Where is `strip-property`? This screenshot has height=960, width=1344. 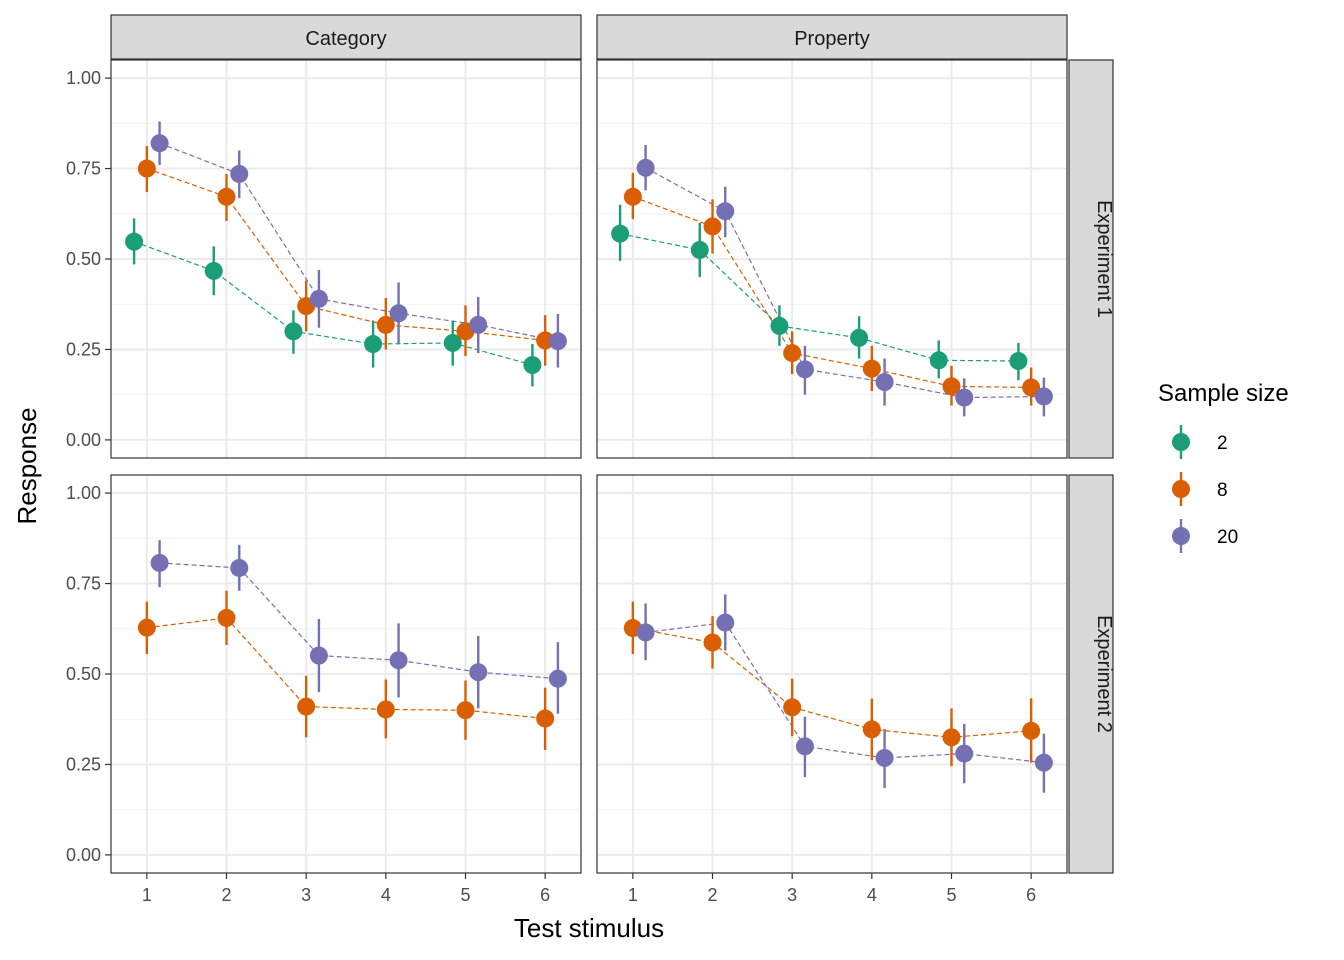
strip-property is located at coordinates (832, 37).